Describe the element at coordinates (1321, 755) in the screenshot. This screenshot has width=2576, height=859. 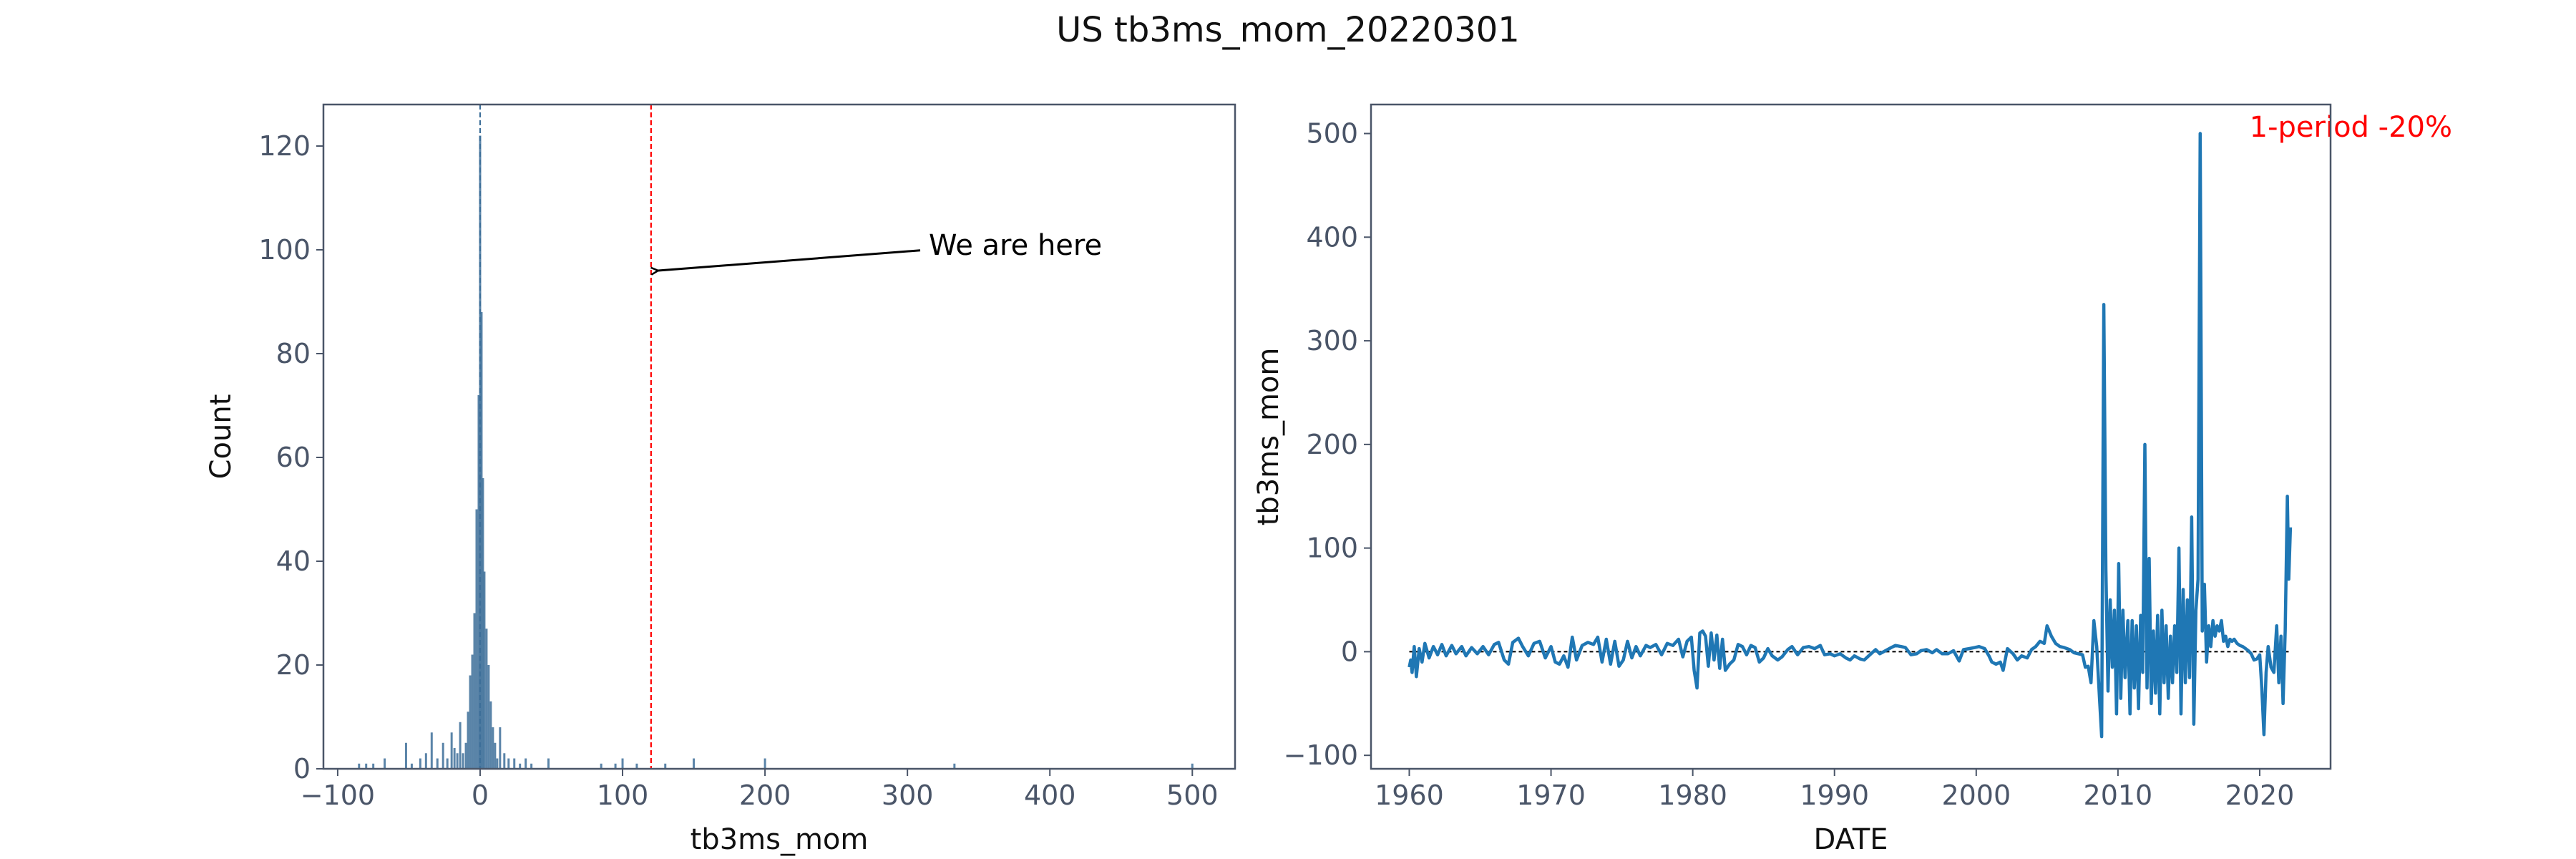
I see `line-ytick-label: −100` at that location.